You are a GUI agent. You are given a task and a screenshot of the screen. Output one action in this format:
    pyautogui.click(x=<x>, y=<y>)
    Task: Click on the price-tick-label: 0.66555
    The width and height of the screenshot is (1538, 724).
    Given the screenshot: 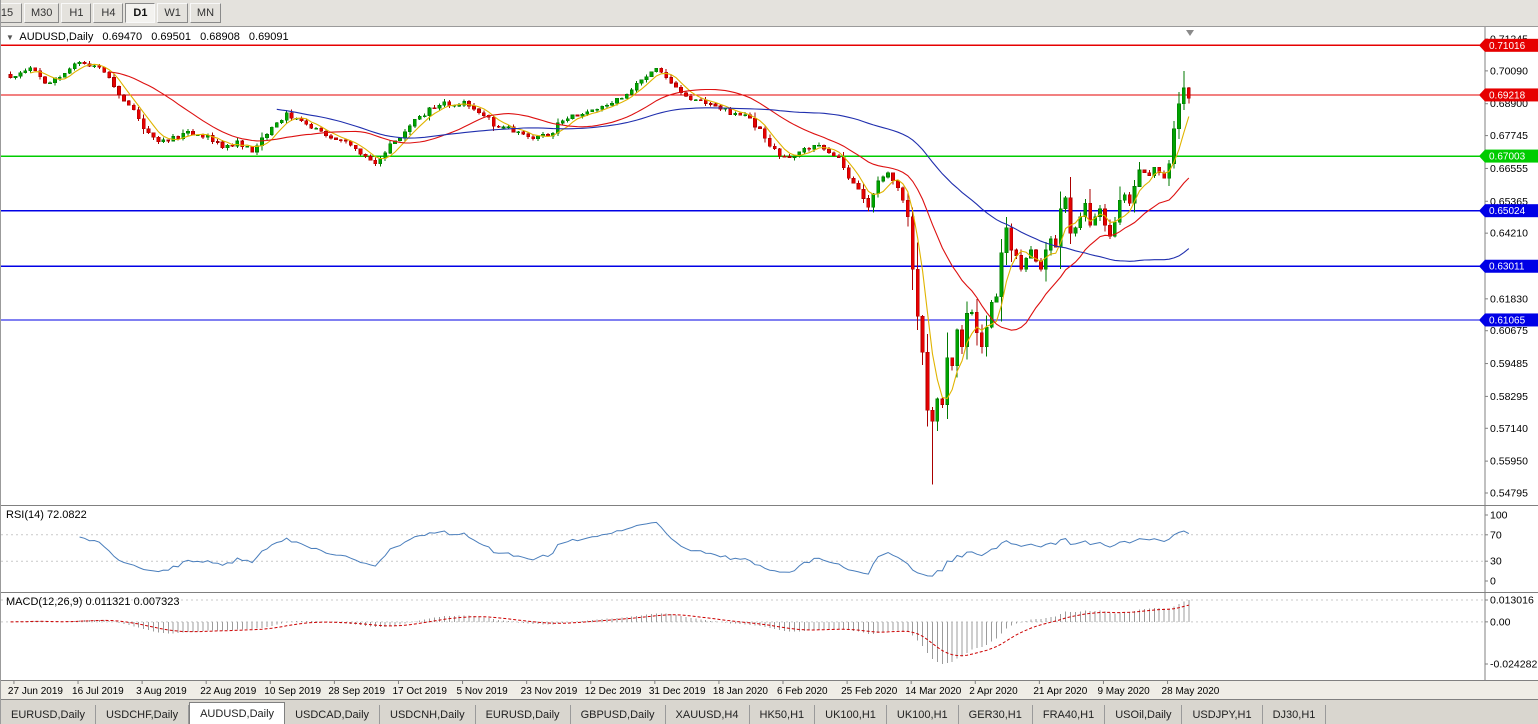 What is the action you would take?
    pyautogui.click(x=1509, y=169)
    